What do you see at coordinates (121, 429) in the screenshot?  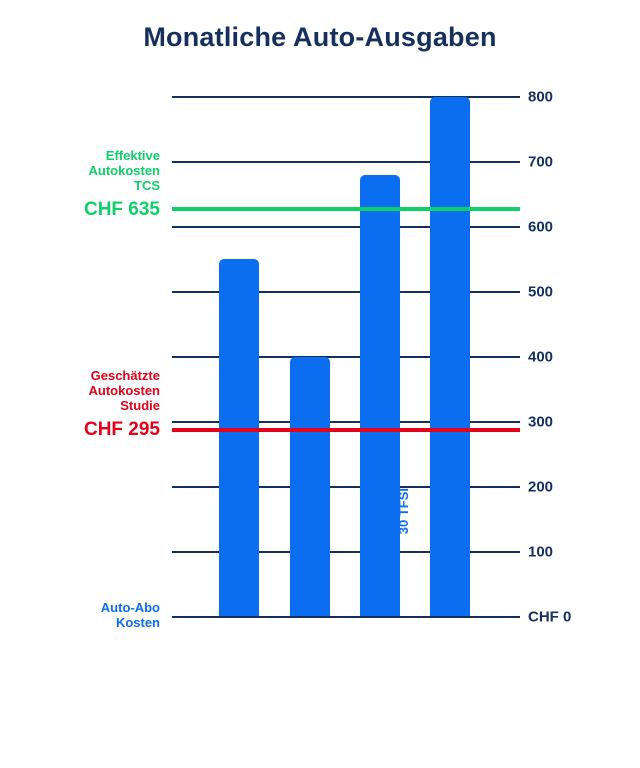 I see `annotation-study-value: CHF 295` at bounding box center [121, 429].